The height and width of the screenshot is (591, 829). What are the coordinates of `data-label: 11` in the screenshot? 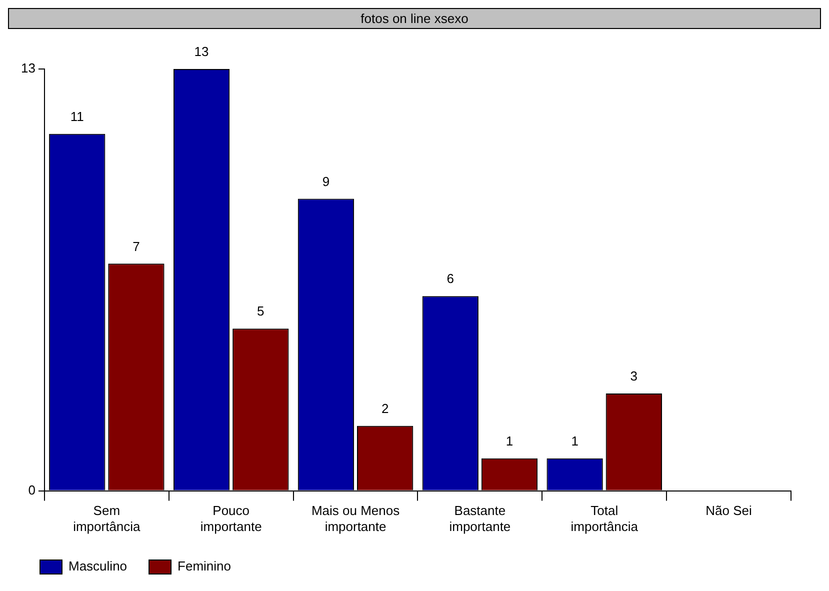 It's located at (77, 116).